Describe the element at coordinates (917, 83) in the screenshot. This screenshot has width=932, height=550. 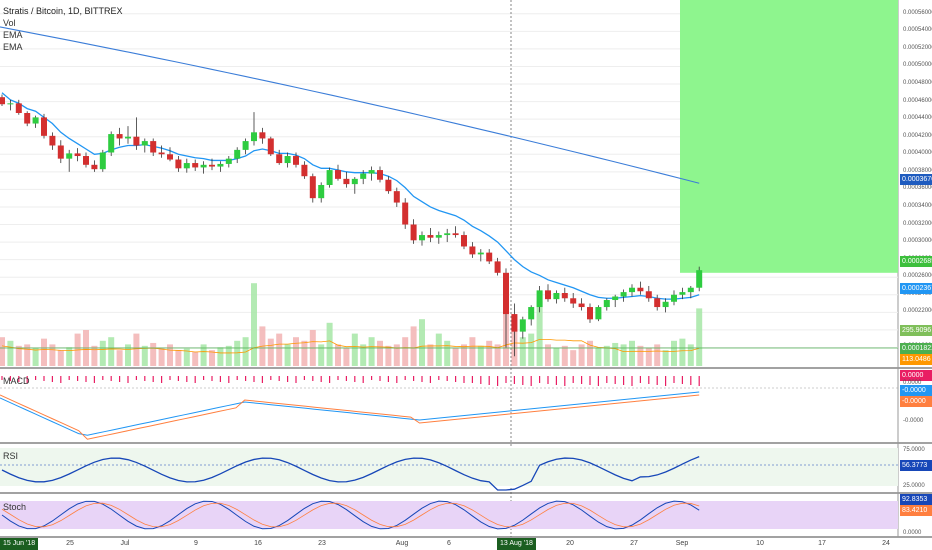
I see `price-axis-label: 0.00048000` at that location.